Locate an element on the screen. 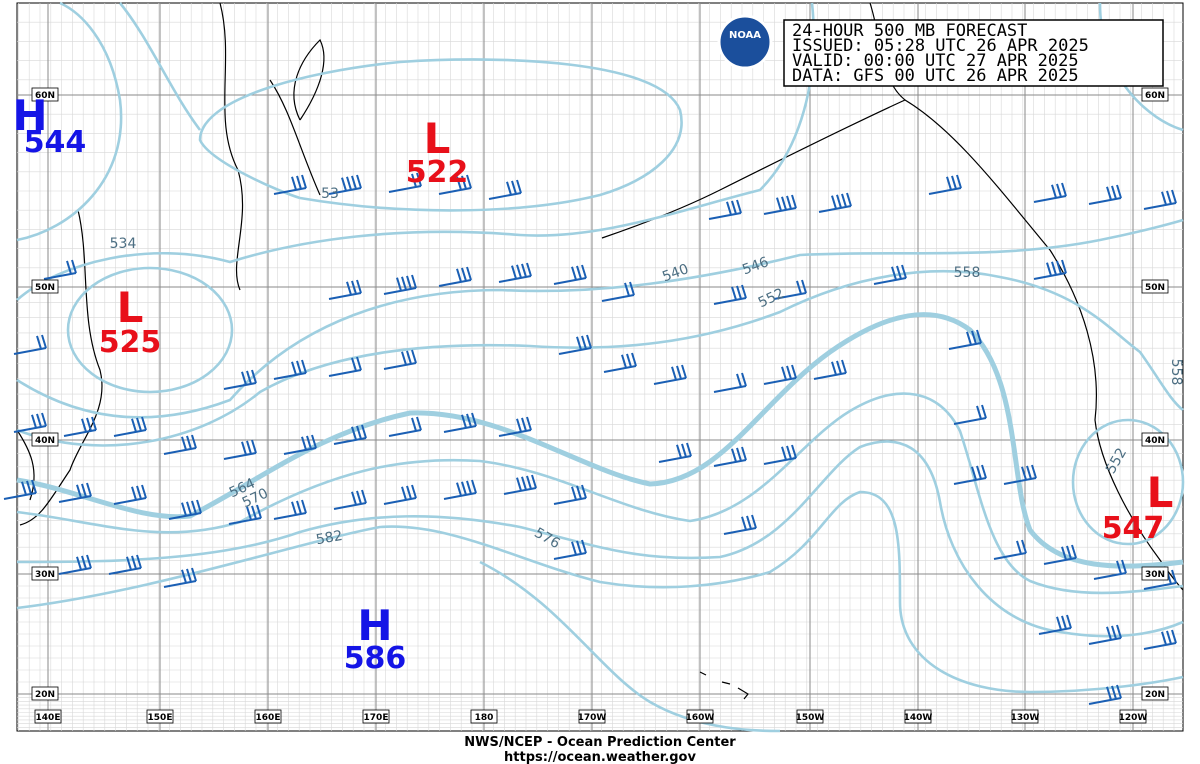 This screenshot has height=764, width=1200. longitude-label: 160E is located at coordinates (268, 718).